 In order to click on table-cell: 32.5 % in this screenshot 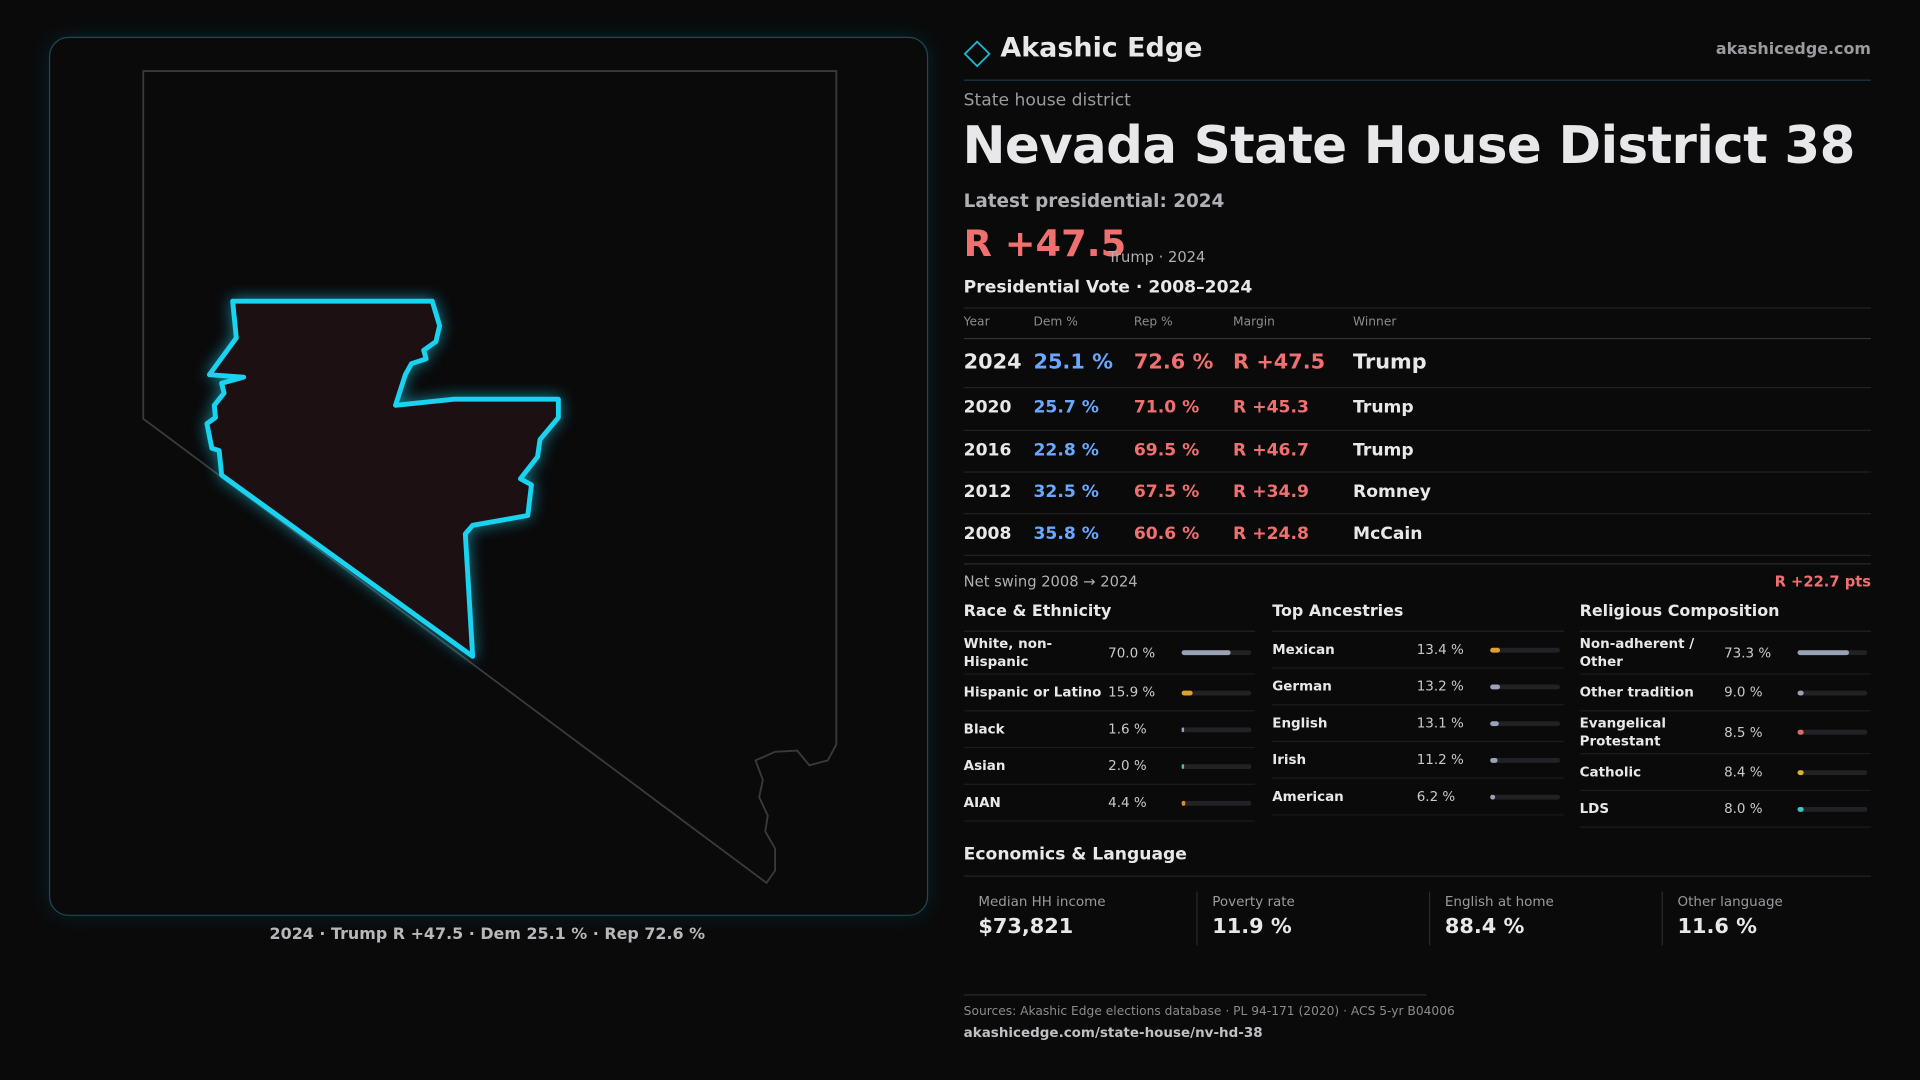, I will do `click(1066, 492)`.